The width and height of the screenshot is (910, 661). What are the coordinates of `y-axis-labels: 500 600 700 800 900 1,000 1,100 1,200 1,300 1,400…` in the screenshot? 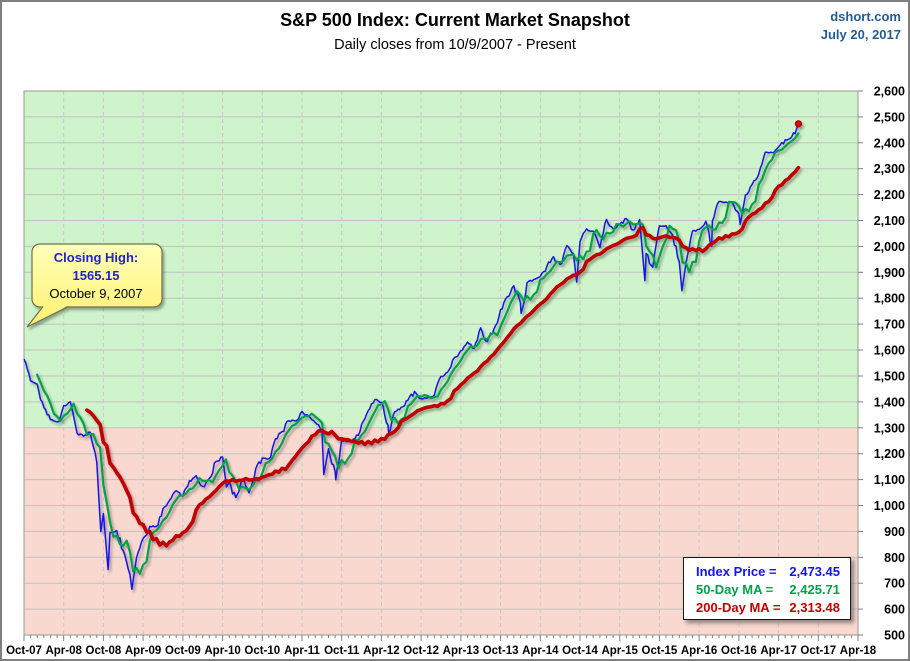 It's located at (889, 364).